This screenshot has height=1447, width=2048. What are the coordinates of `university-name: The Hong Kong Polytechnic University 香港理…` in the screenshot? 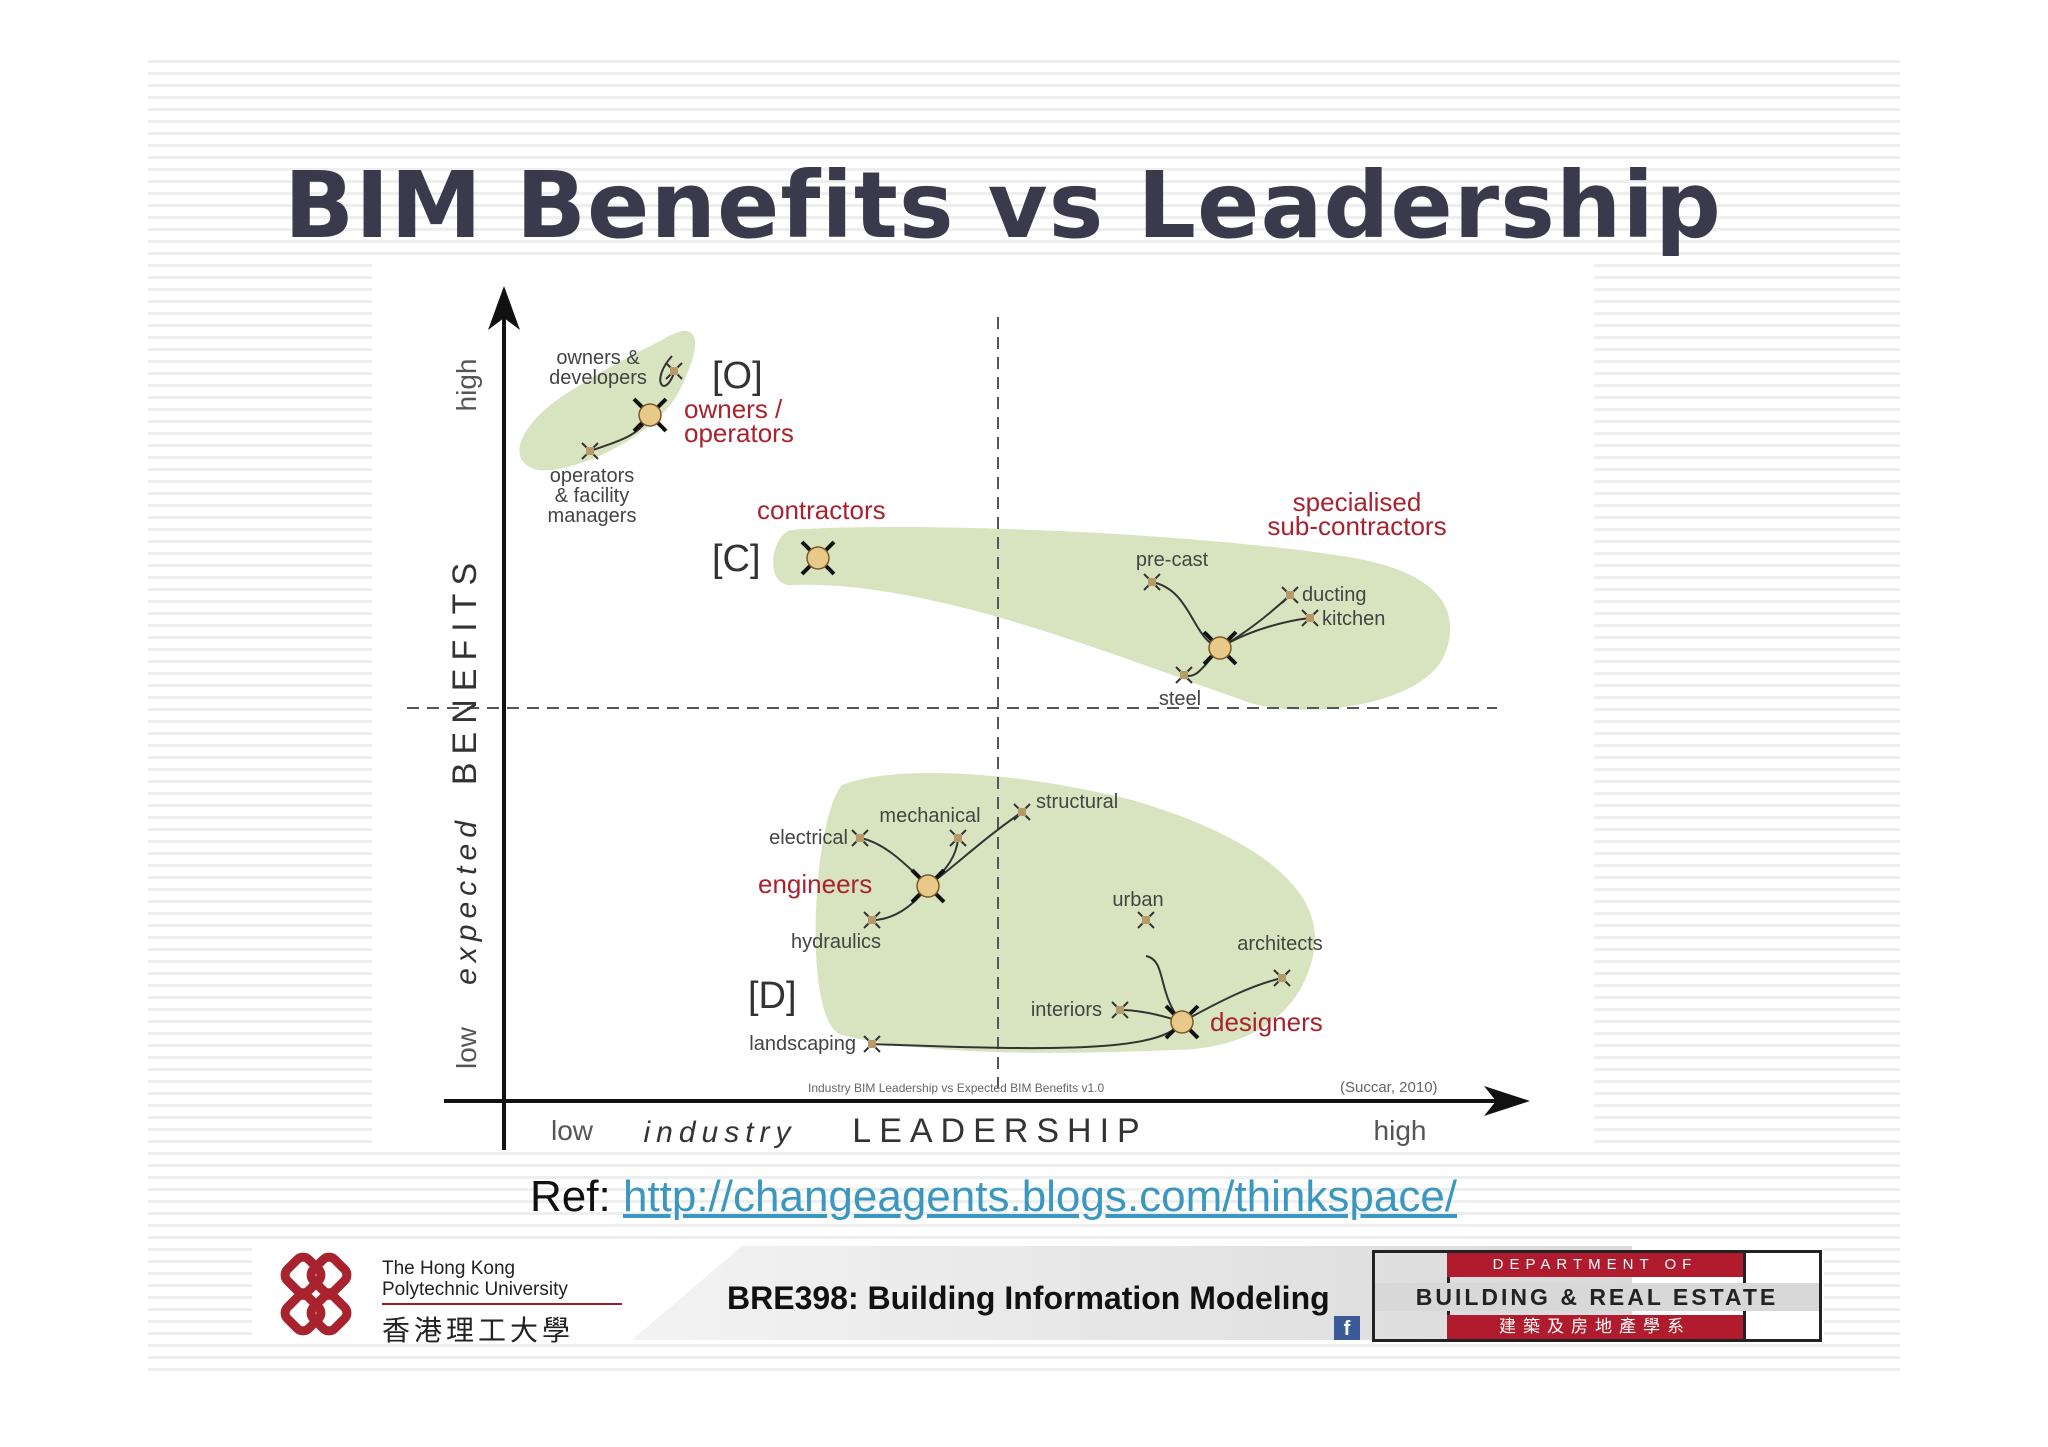 It's located at (502, 1303).